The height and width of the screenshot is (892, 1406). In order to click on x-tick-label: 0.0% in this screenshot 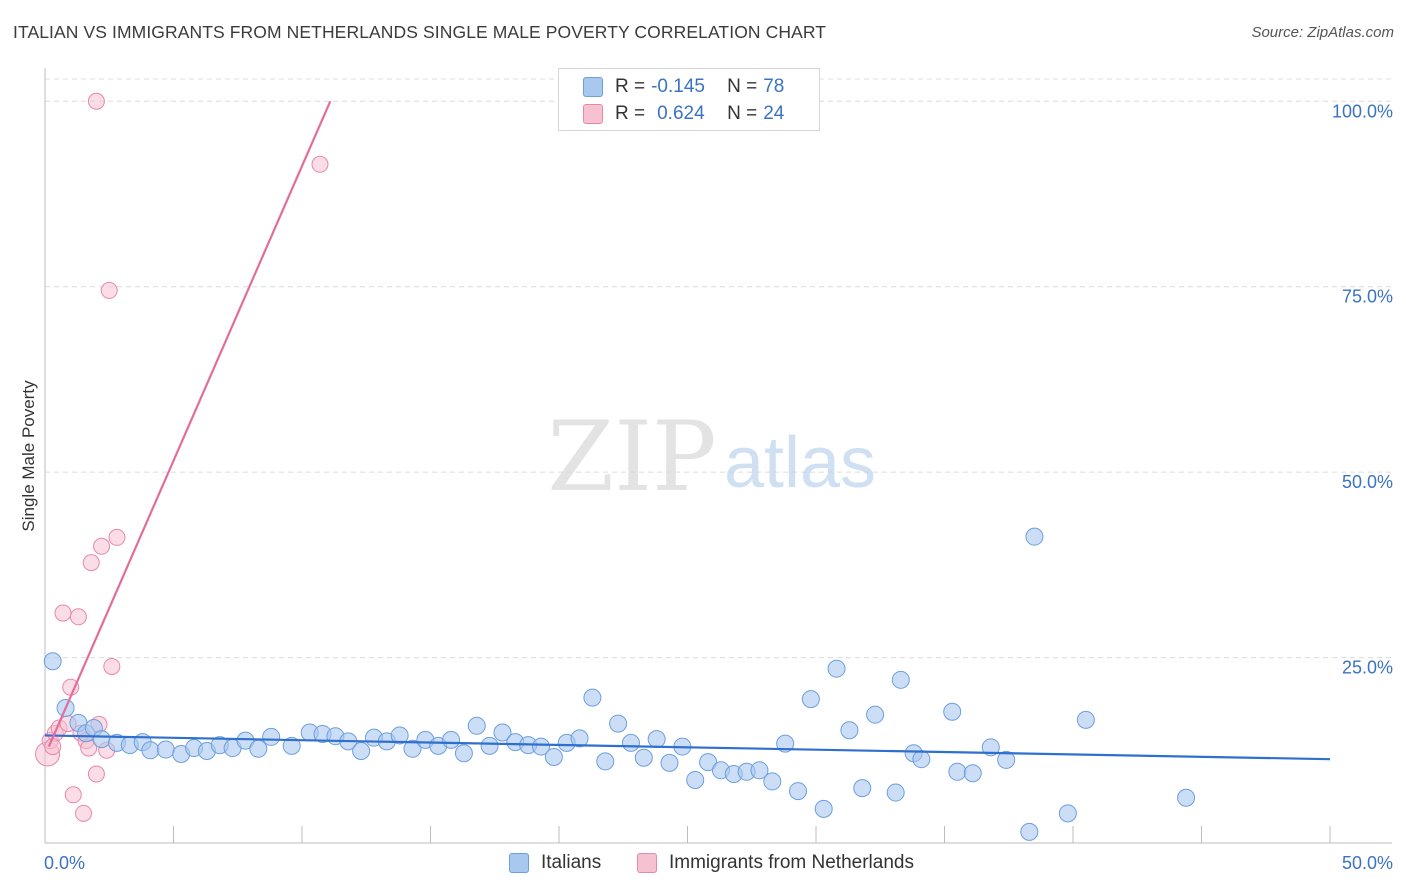, I will do `click(64, 863)`.